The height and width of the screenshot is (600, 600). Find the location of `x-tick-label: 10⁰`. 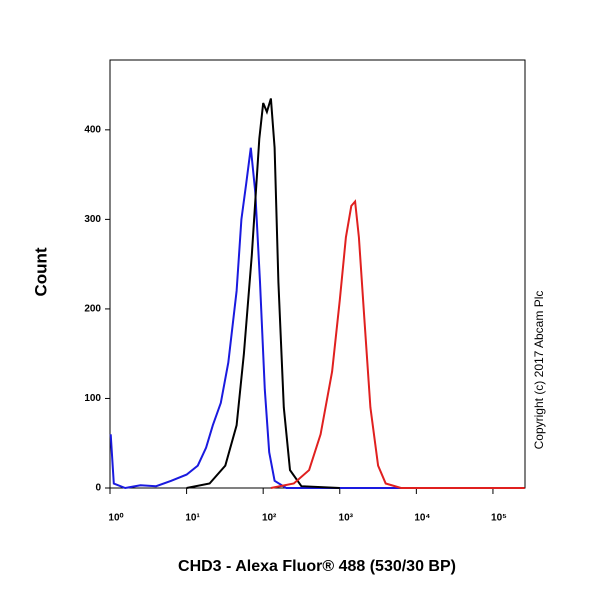

x-tick-label: 10⁰ is located at coordinates (115, 518).